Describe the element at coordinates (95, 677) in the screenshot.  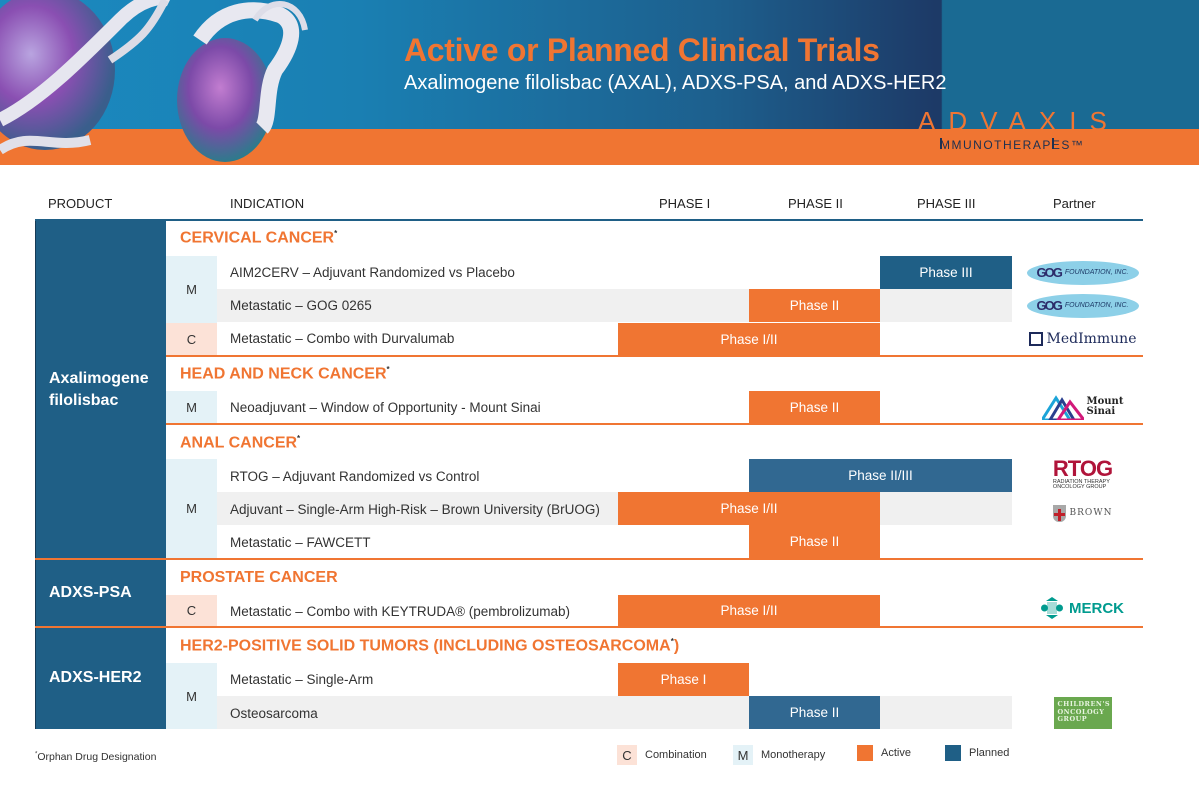
I see `product-name: ADXS-HER2` at that location.